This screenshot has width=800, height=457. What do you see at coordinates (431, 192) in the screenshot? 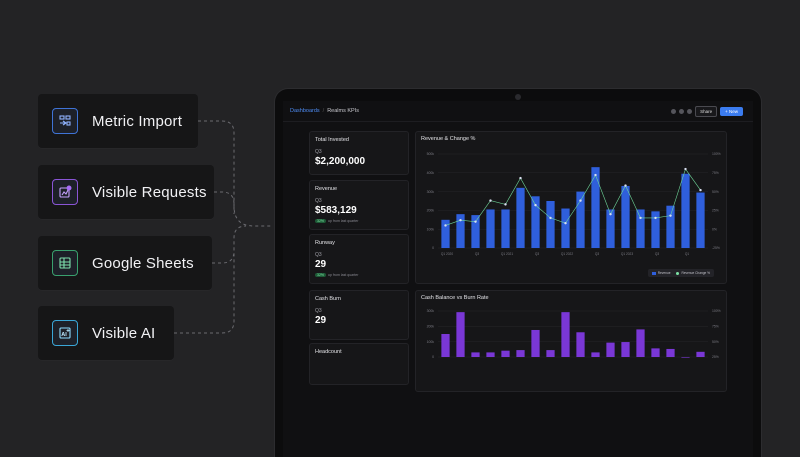
I see `y-left-tick-label: 300k` at bounding box center [431, 192].